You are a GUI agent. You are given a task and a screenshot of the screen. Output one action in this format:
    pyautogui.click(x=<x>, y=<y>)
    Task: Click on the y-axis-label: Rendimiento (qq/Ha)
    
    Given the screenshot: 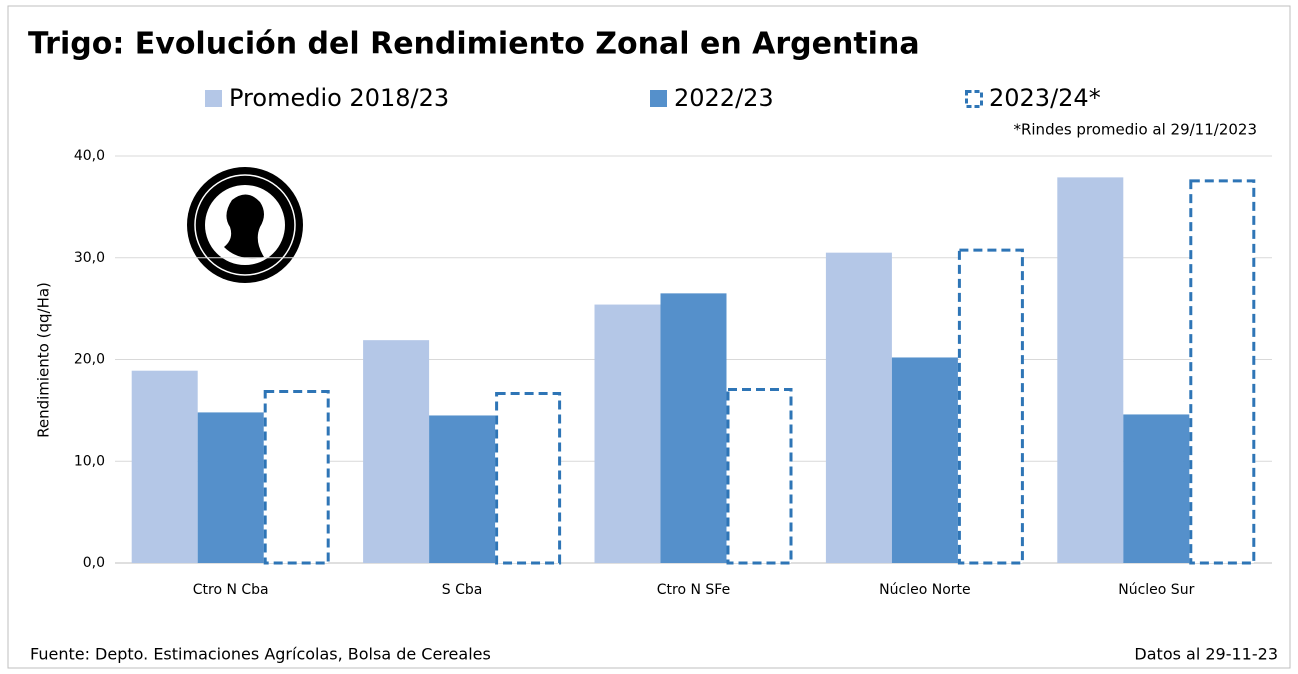 What is the action you would take?
    pyautogui.click(x=44, y=360)
    